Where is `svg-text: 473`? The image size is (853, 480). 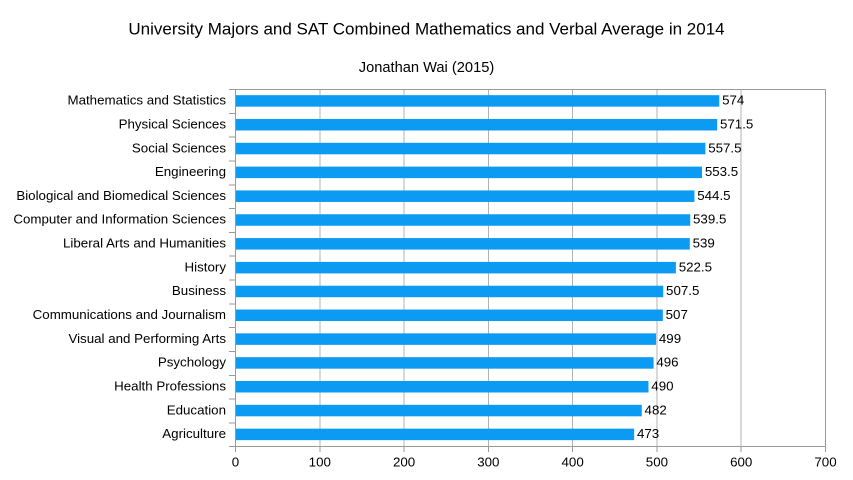 svg-text: 473 is located at coordinates (648, 433).